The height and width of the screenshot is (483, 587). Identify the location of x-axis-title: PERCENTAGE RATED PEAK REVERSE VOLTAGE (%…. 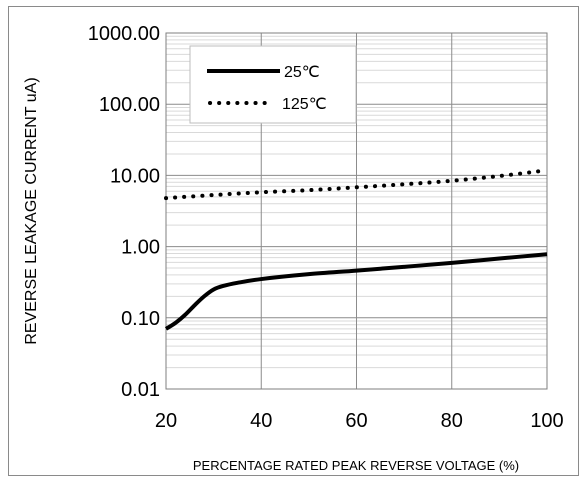
(356, 465).